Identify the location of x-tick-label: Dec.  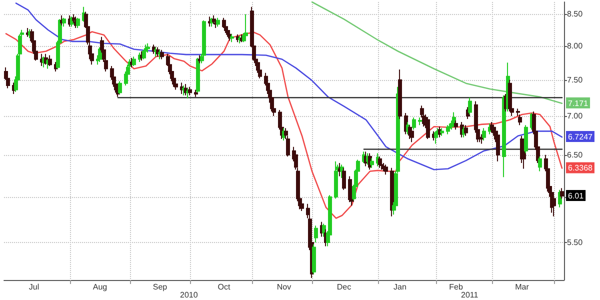
(344, 287).